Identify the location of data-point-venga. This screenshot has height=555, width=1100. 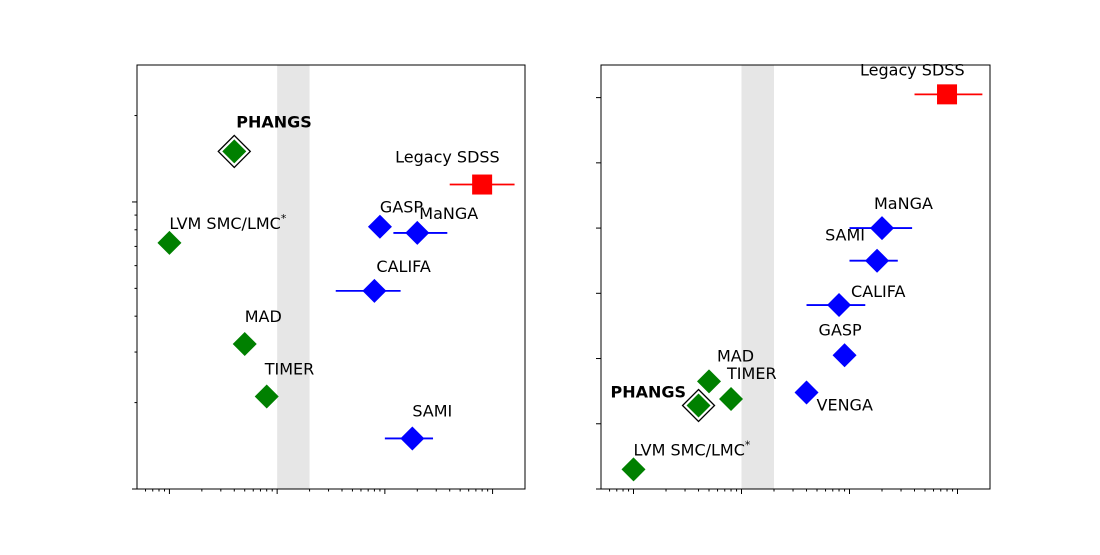
(806, 392).